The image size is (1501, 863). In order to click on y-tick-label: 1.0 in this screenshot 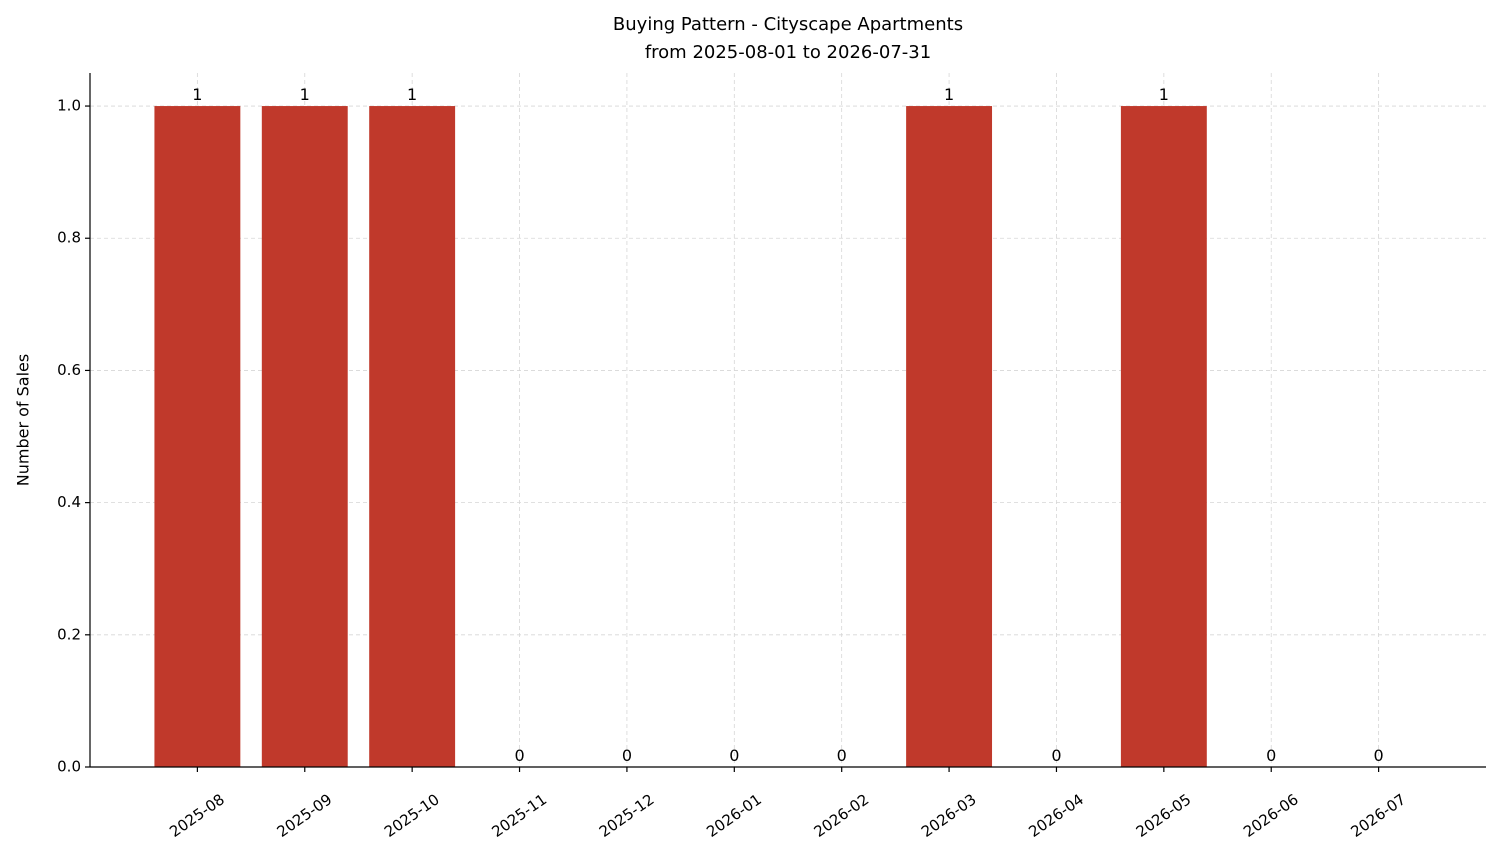, I will do `click(69, 106)`.